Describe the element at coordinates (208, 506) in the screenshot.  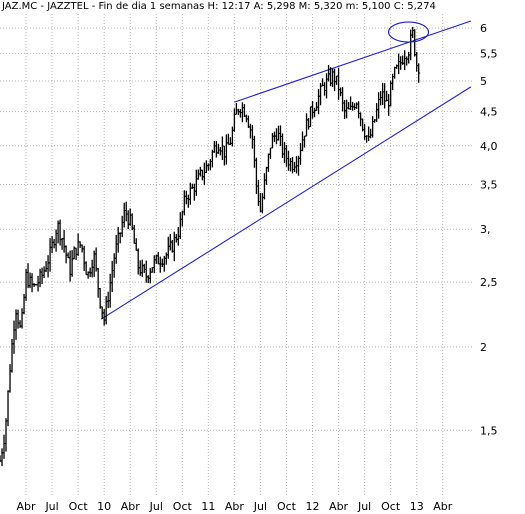
I see `x-tick-label: 11` at that location.